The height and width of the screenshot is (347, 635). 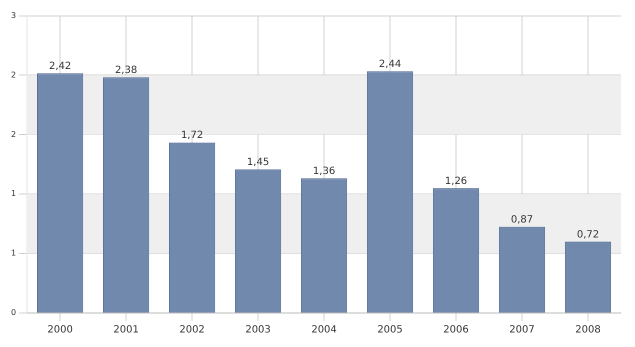 What do you see at coordinates (390, 64) in the screenshot?
I see `data-label: 2,44` at bounding box center [390, 64].